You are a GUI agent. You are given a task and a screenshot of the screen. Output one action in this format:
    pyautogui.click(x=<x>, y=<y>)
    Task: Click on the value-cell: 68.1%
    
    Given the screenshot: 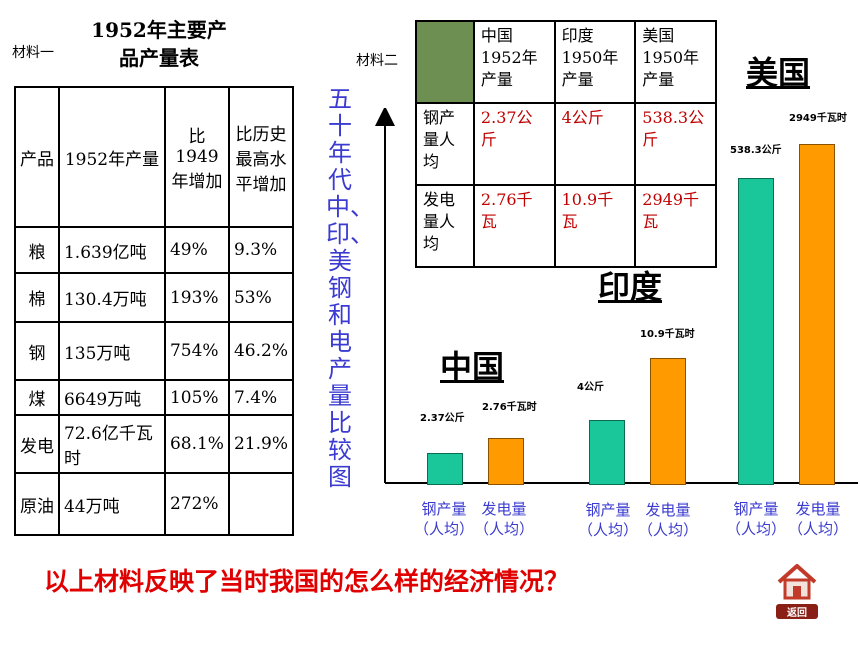 What is the action you would take?
    pyautogui.click(x=196, y=444)
    